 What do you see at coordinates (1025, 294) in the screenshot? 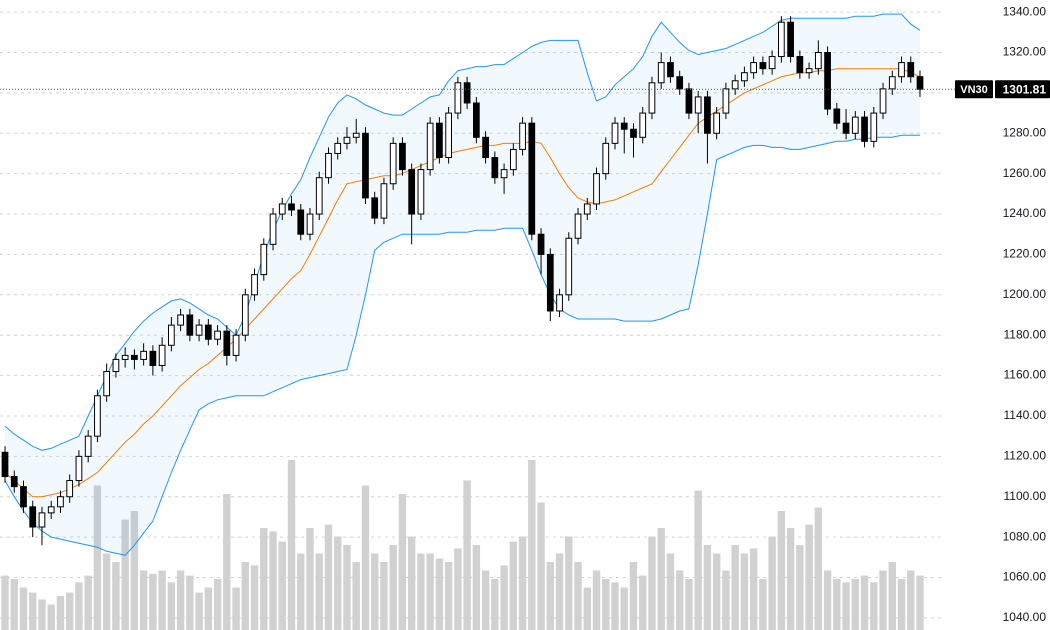
I see `y-tick-label: 1200.00` at bounding box center [1025, 294].